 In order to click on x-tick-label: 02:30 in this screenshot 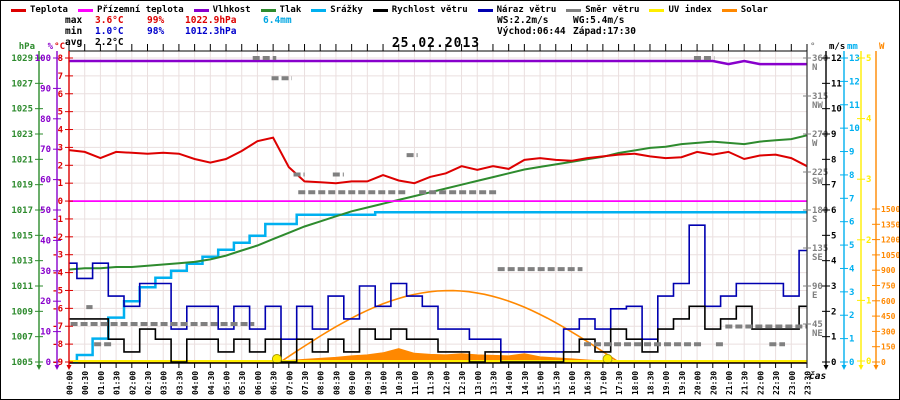, I will do `click(148, 383)`.